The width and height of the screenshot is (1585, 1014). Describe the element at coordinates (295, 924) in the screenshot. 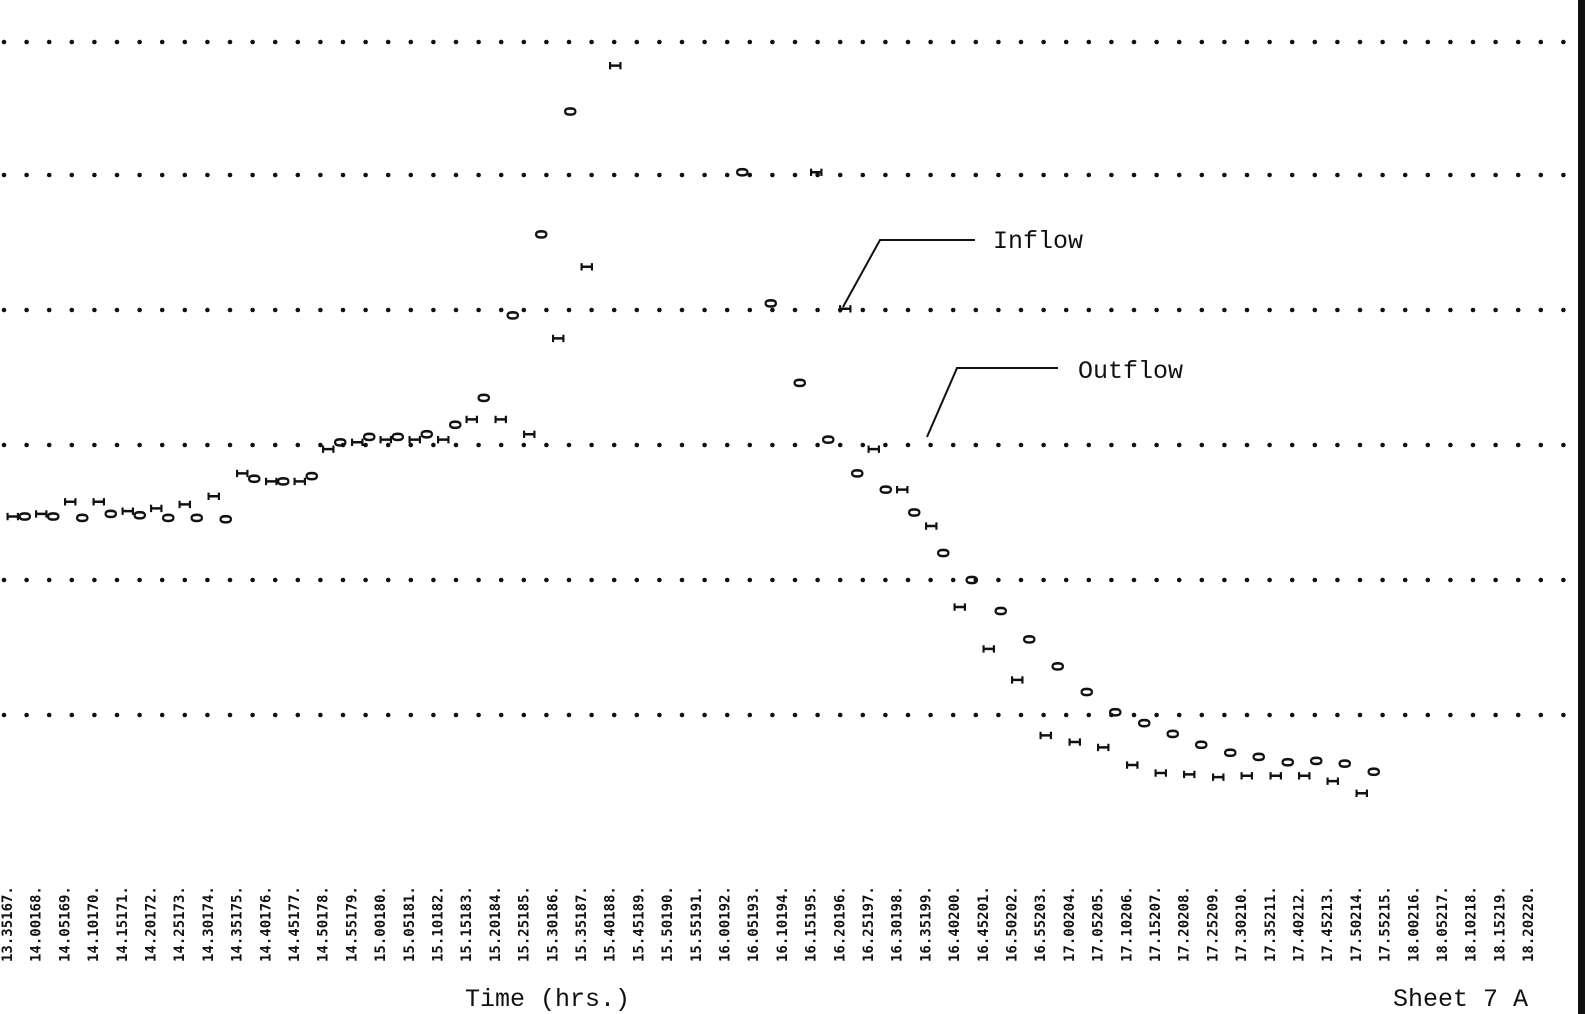

I see `time-tick-label: 14.45177.` at that location.